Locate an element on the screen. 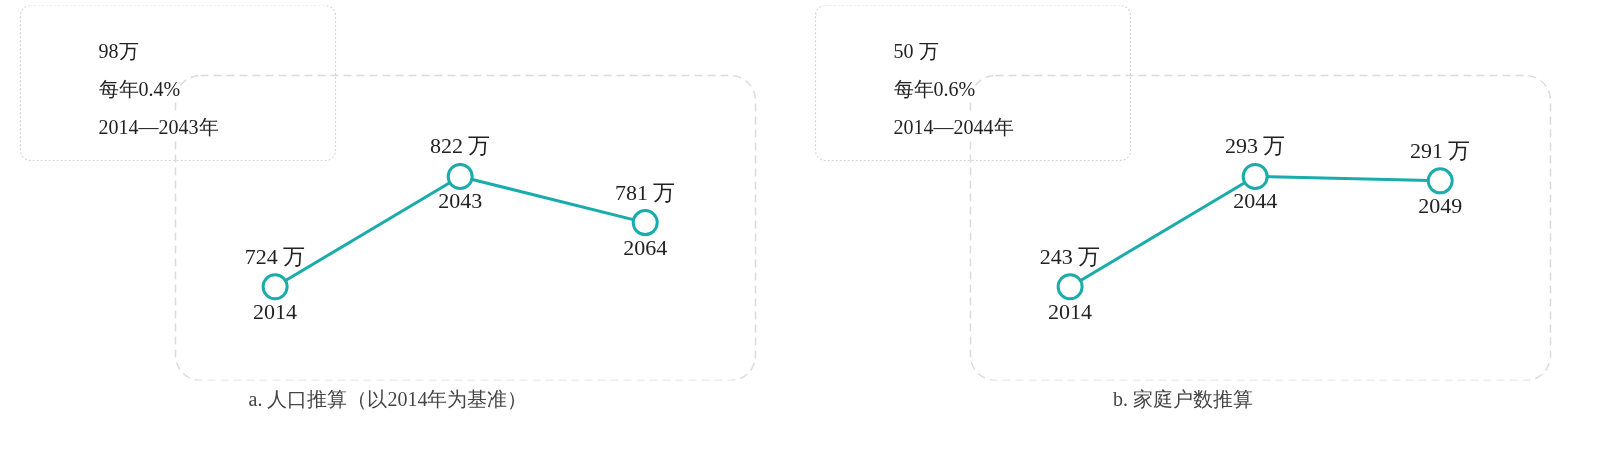 This screenshot has height=458, width=1603. text: 50 万 is located at coordinates (916, 50).